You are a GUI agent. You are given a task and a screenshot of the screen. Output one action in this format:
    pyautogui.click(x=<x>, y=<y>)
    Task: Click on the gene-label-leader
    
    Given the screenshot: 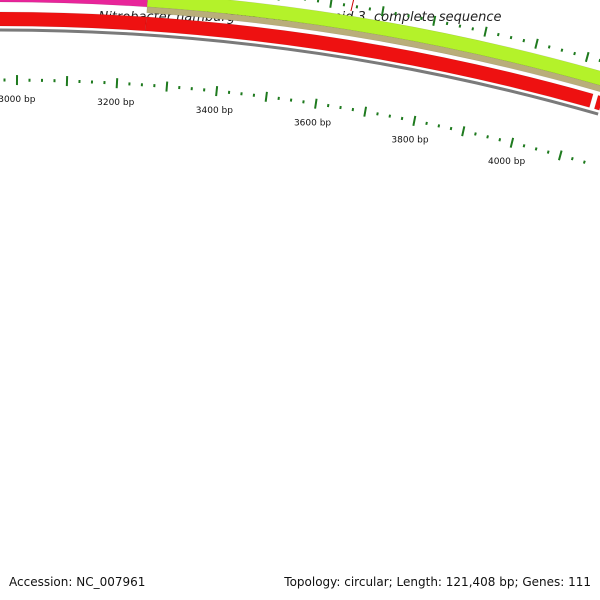 What is the action you would take?
    pyautogui.click(x=352, y=6)
    